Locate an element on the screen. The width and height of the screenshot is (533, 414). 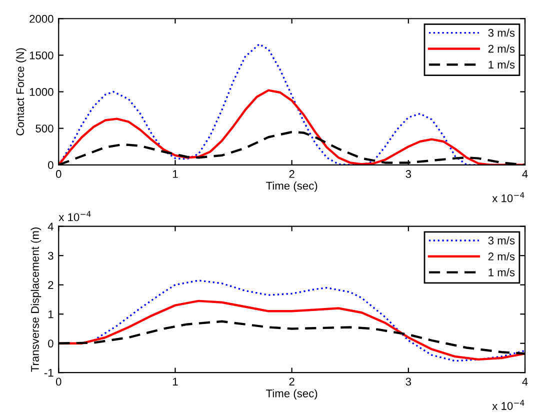
y-tick-label: 2000 is located at coordinates (42, 18).